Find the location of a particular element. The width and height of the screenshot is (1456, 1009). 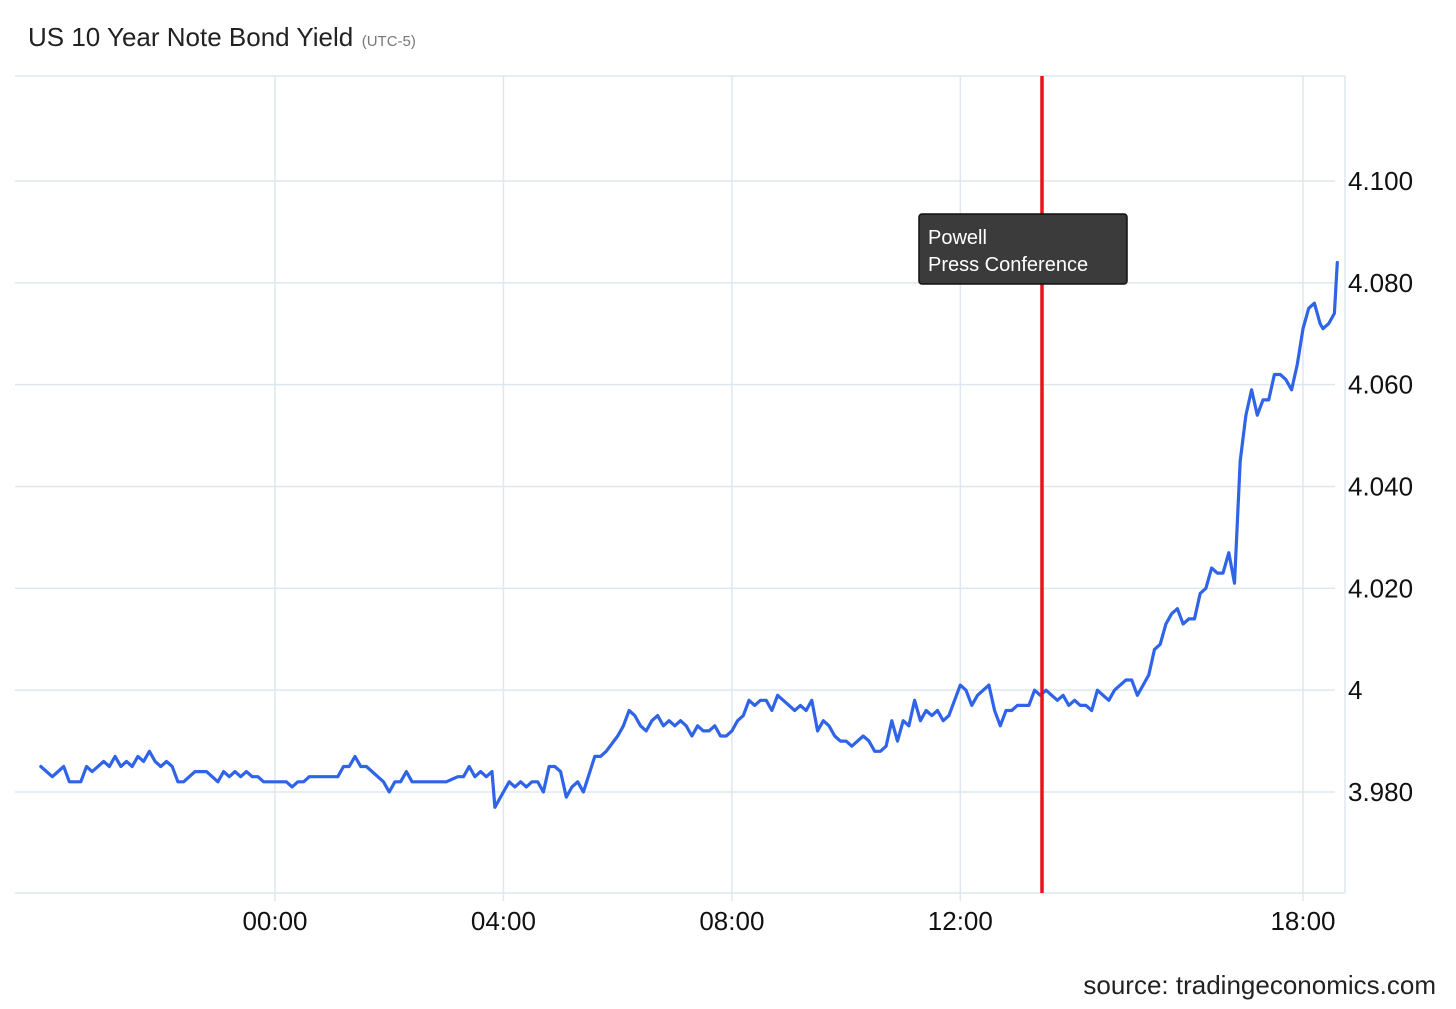

y-tick-label: 4.080 is located at coordinates (1380, 283).